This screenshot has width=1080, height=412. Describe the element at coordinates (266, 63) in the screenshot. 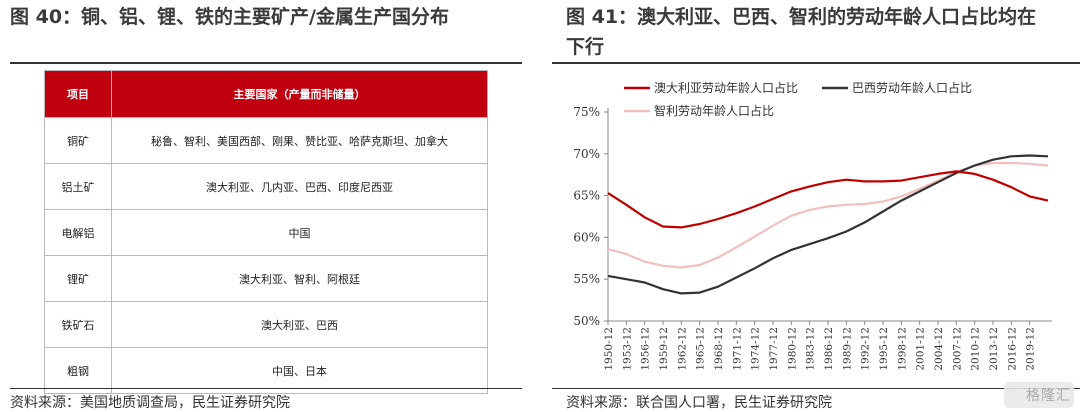

I see `figure-40-top-rule` at that location.